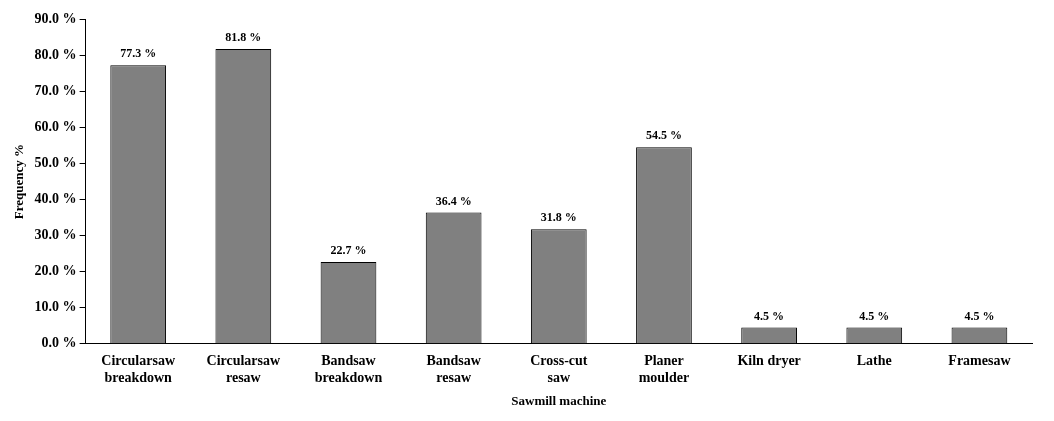  Describe the element at coordinates (138, 368) in the screenshot. I see `x-tick-label: Circularsaw breakdown` at that location.